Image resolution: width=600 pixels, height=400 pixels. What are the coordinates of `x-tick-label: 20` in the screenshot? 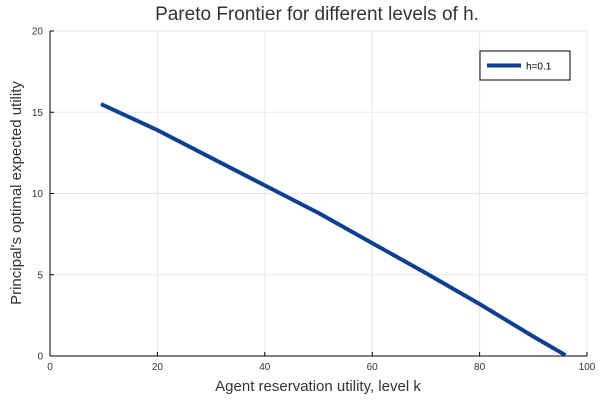 It's located at (158, 367).